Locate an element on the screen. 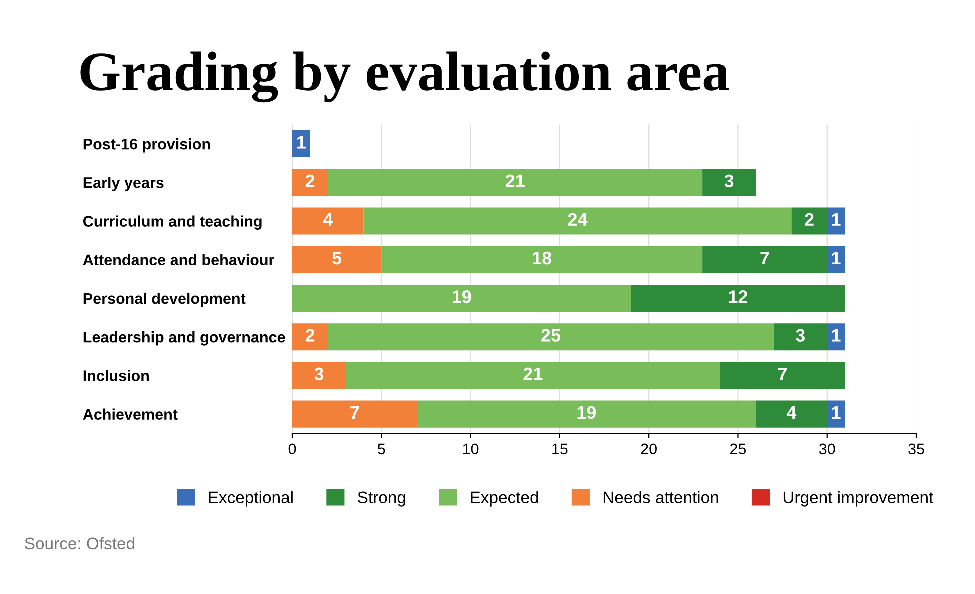 The width and height of the screenshot is (975, 594). data-label: 25 is located at coordinates (551, 335).